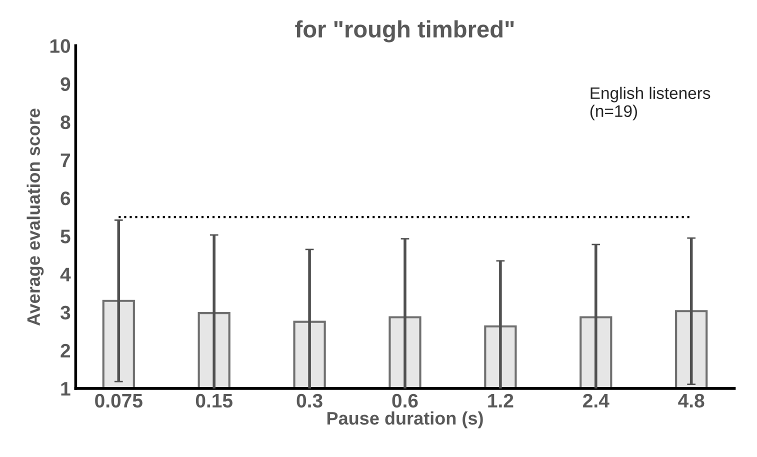 Image resolution: width=757 pixels, height=457 pixels. What do you see at coordinates (35, 217) in the screenshot?
I see `y-axis-title: Average evaluation score` at bounding box center [35, 217].